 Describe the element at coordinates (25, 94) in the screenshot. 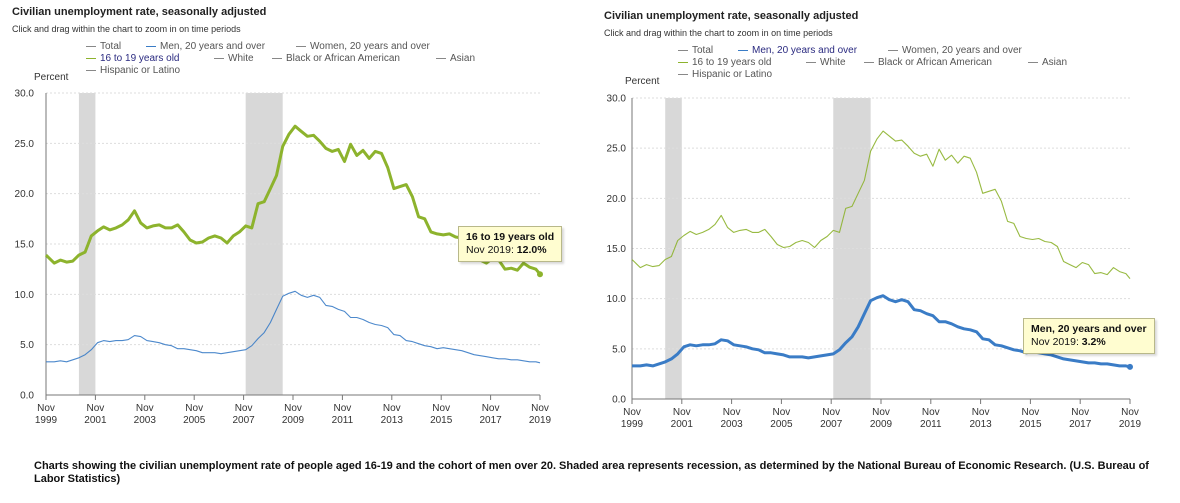

I see `y-tick-label: 30.0` at that location.